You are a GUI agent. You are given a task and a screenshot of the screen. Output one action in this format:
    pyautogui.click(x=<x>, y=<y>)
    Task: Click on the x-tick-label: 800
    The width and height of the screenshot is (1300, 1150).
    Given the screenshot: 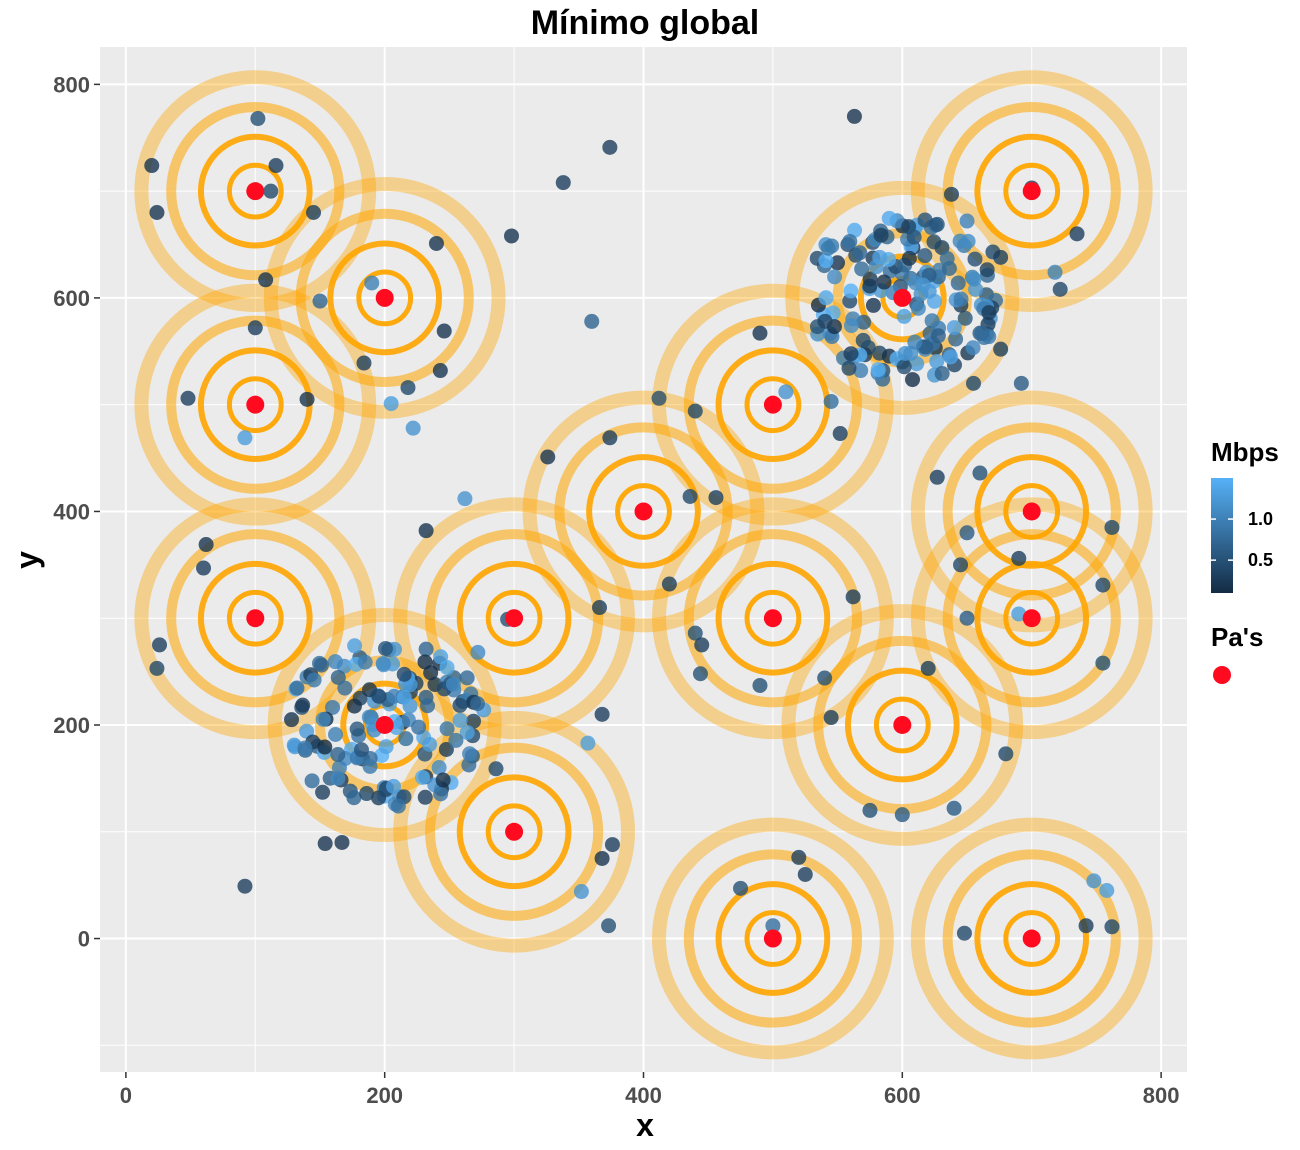 What is the action you would take?
    pyautogui.click(x=1161, y=1095)
    